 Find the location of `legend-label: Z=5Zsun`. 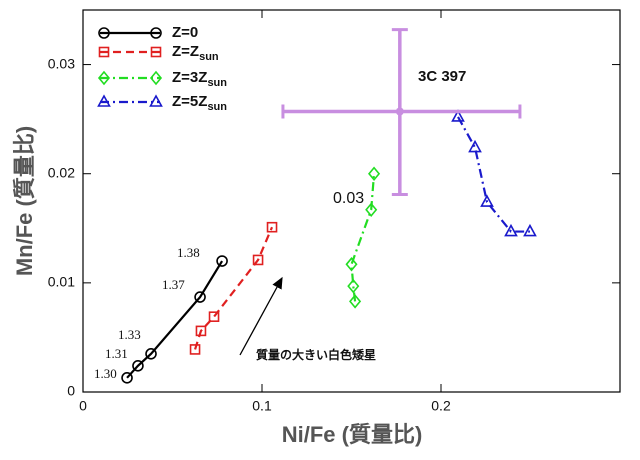

legend-label: Z=5Zsun is located at coordinates (199, 103).